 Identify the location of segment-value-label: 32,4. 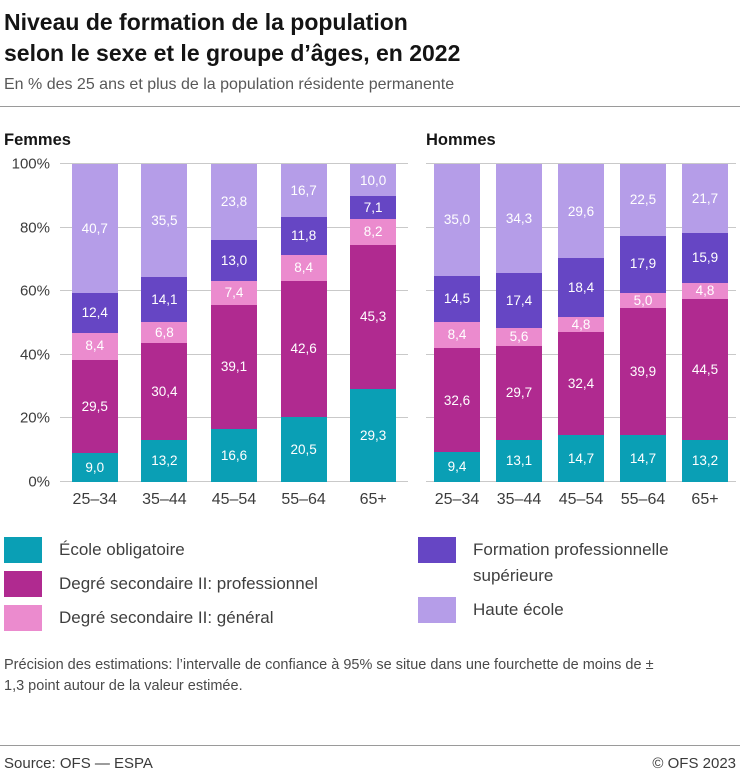
(581, 383).